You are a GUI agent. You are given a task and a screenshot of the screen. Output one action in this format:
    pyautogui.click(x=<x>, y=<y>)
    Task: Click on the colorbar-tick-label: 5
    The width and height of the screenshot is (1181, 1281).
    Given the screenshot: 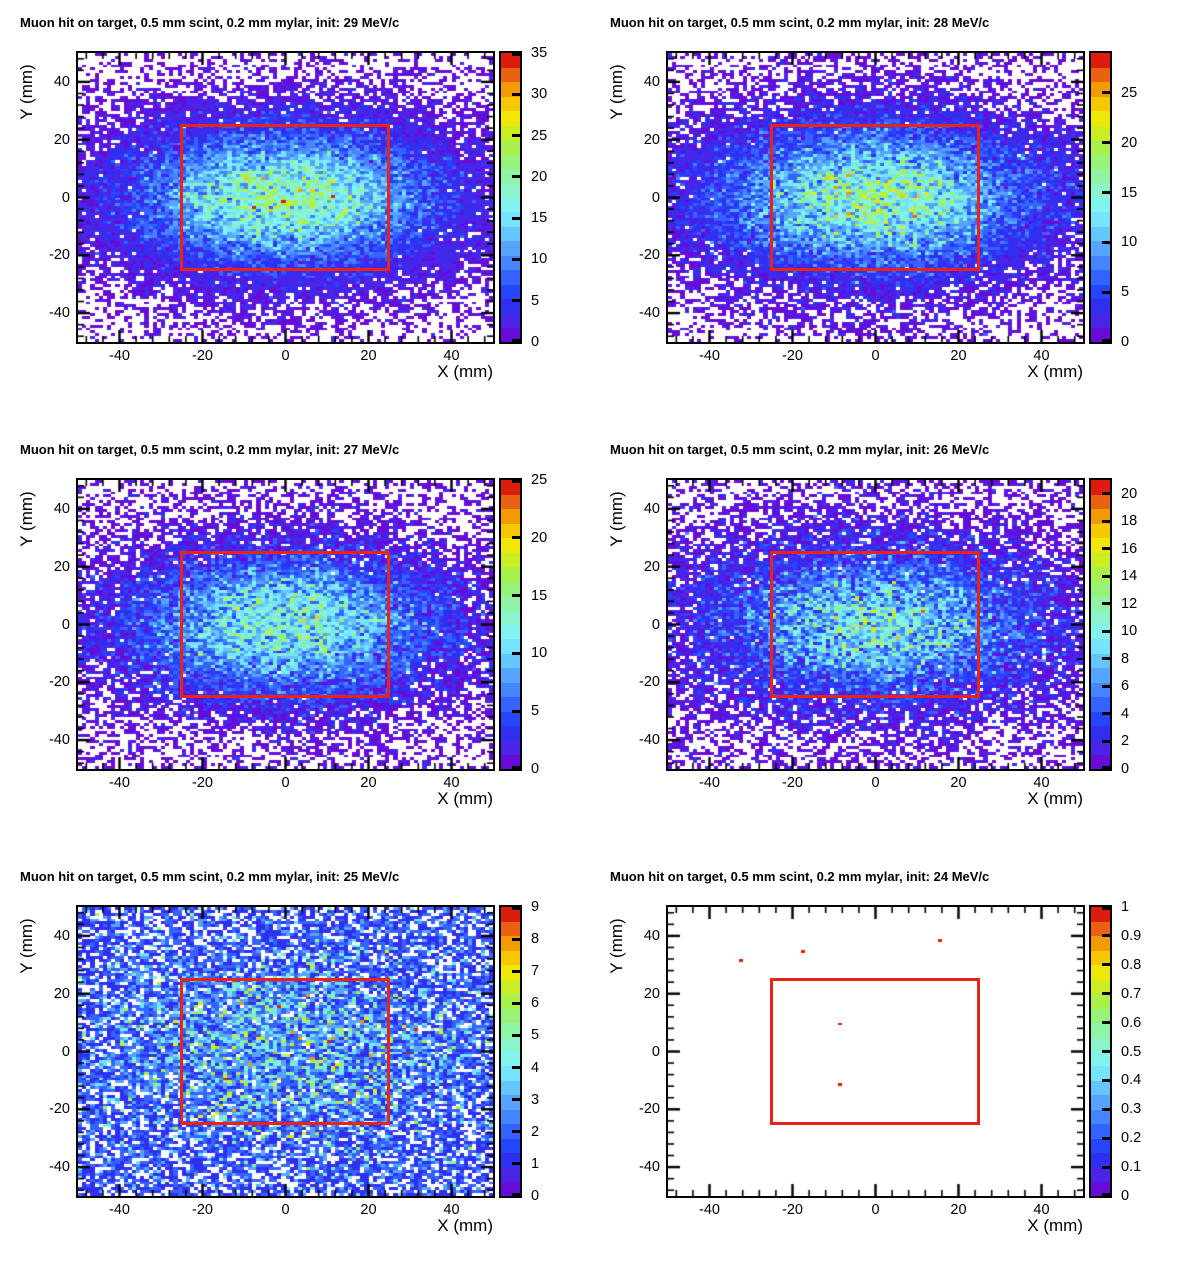 What is the action you would take?
    pyautogui.click(x=535, y=1035)
    